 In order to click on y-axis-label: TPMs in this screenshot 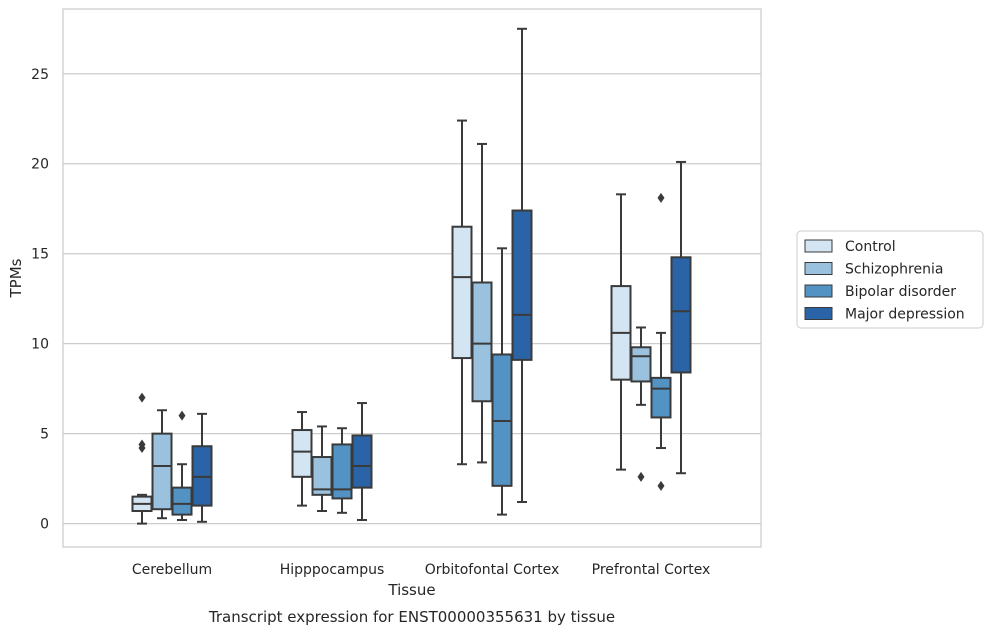, I will do `click(16, 278)`.